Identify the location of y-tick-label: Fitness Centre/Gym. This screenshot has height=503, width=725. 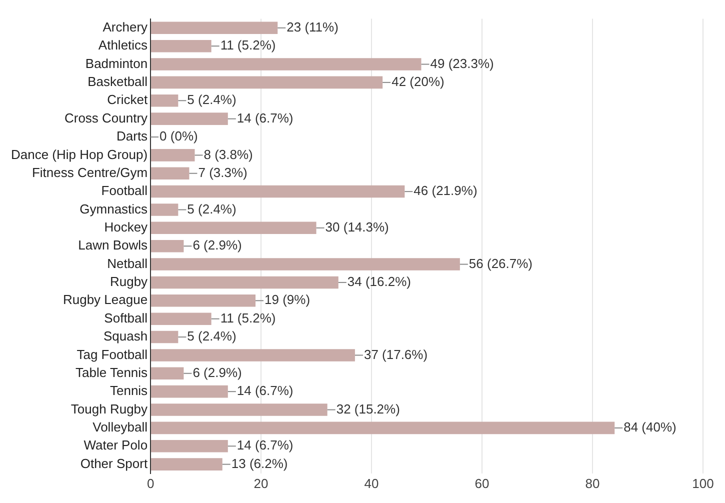
(90, 172).